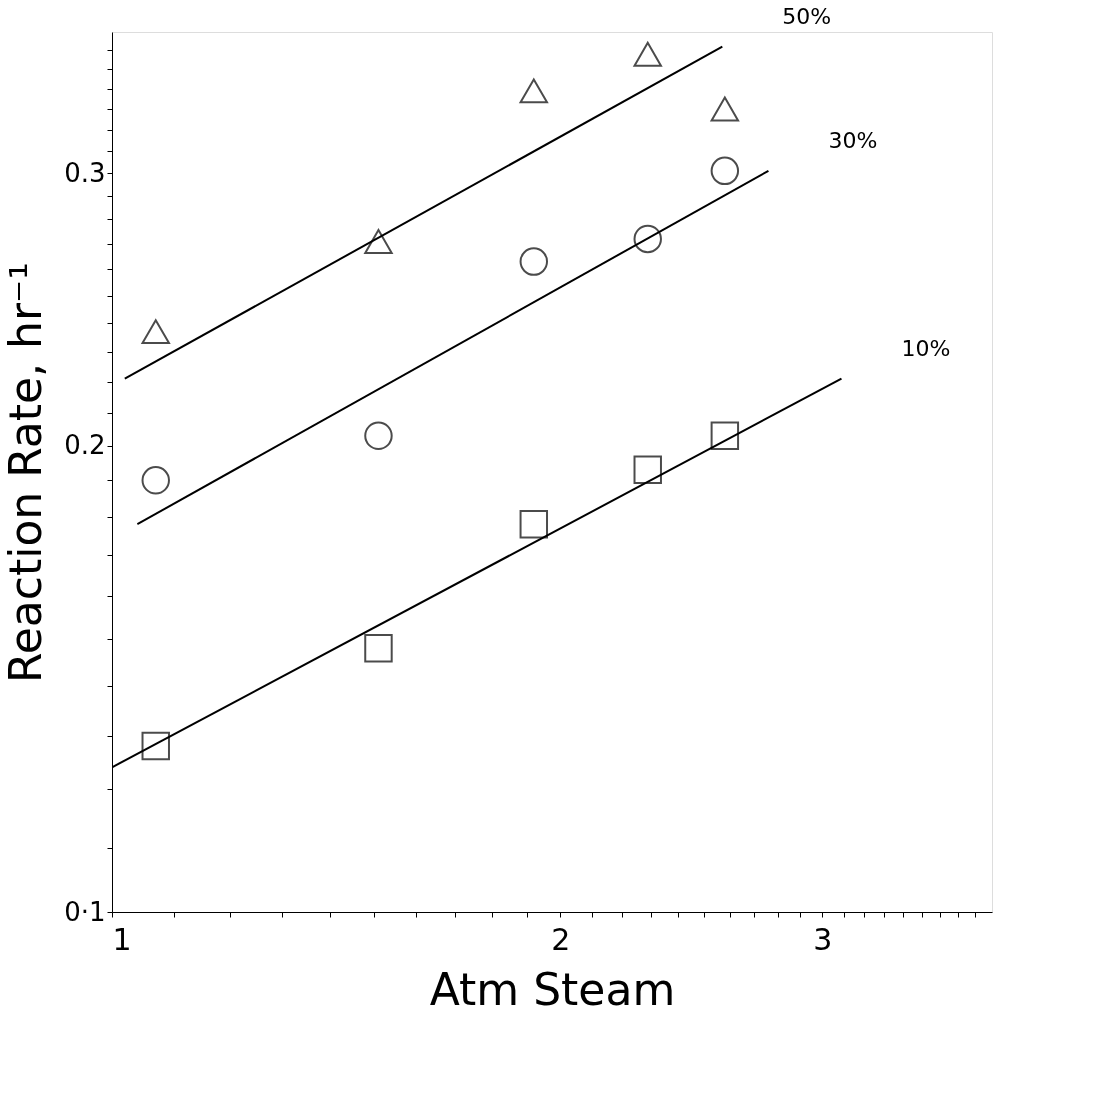  What do you see at coordinates (853, 140) in the screenshot?
I see `text: 30%` at bounding box center [853, 140].